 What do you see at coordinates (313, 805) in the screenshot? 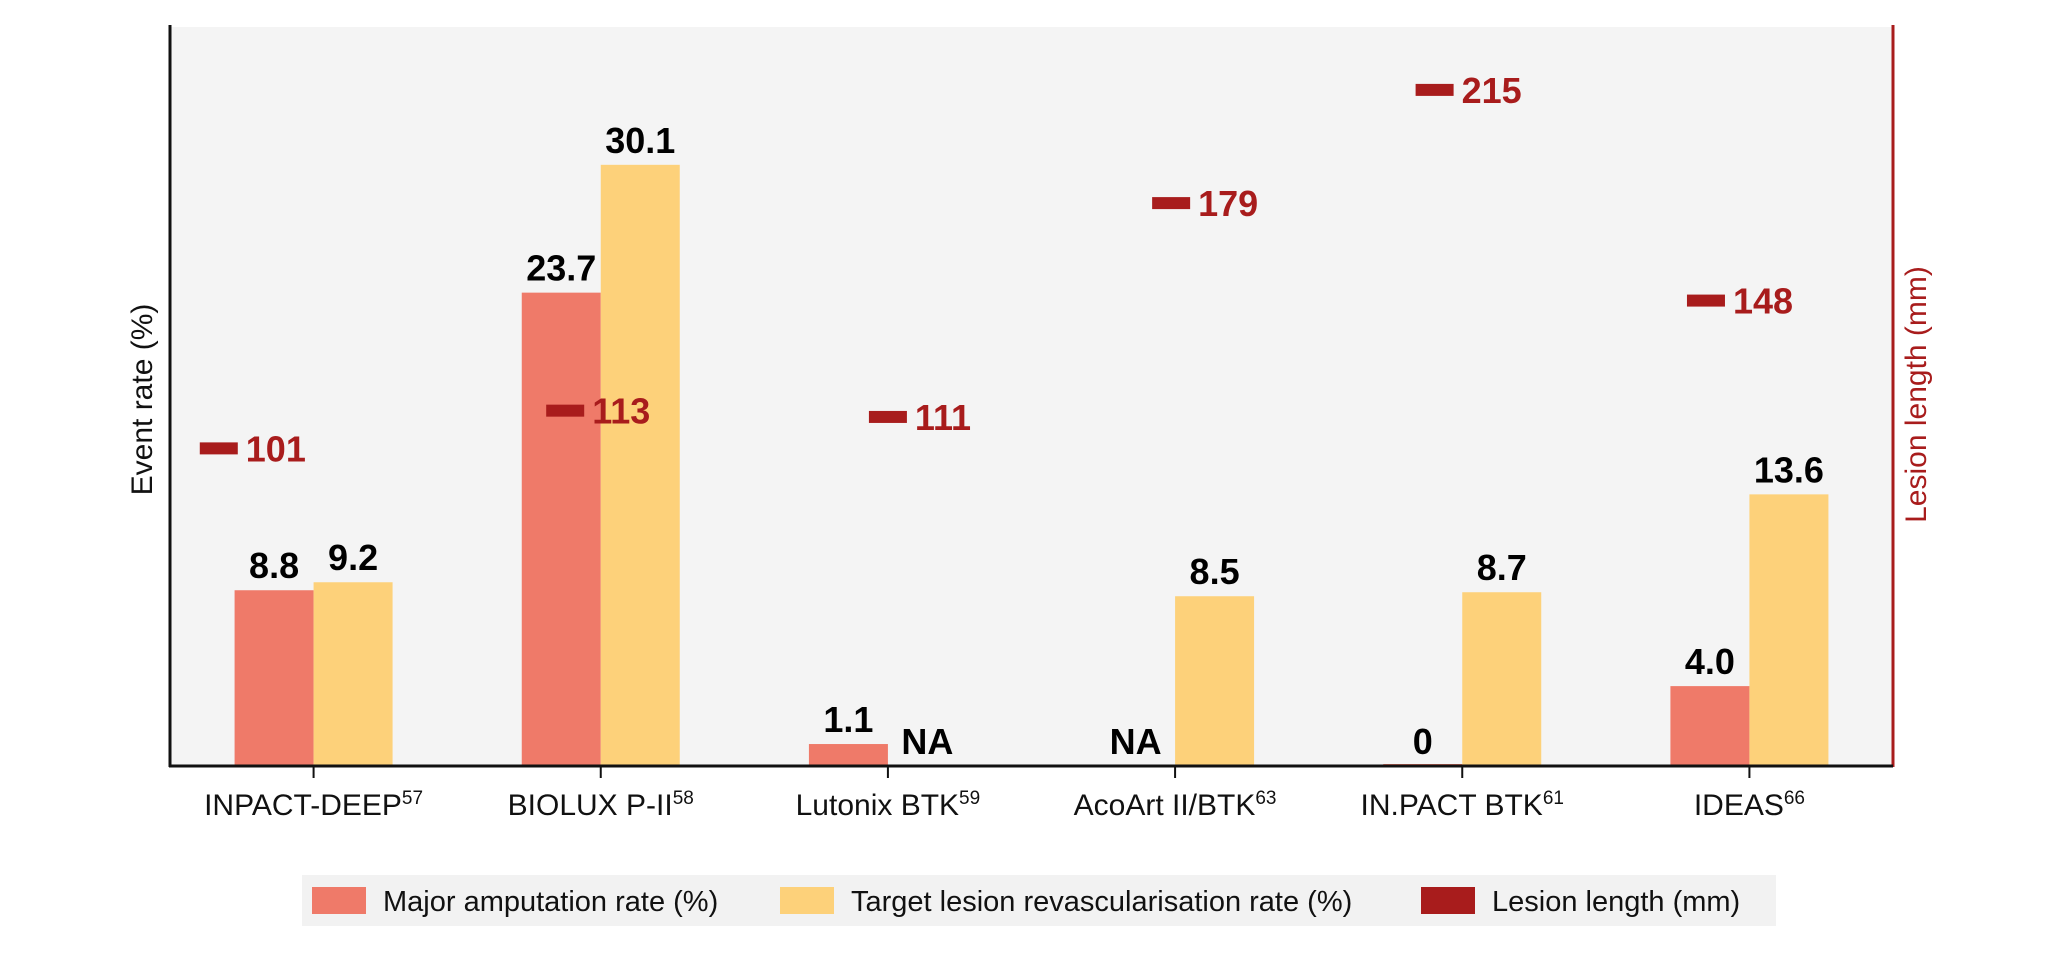
I see `x-tick-label: INPACT-DEEP57` at bounding box center [313, 805].